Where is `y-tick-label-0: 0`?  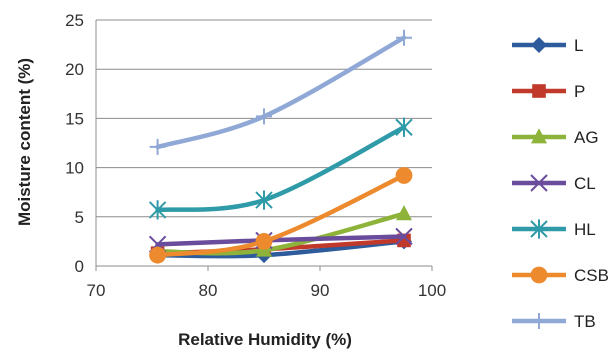 y-tick-label-0: 0 is located at coordinates (79, 266).